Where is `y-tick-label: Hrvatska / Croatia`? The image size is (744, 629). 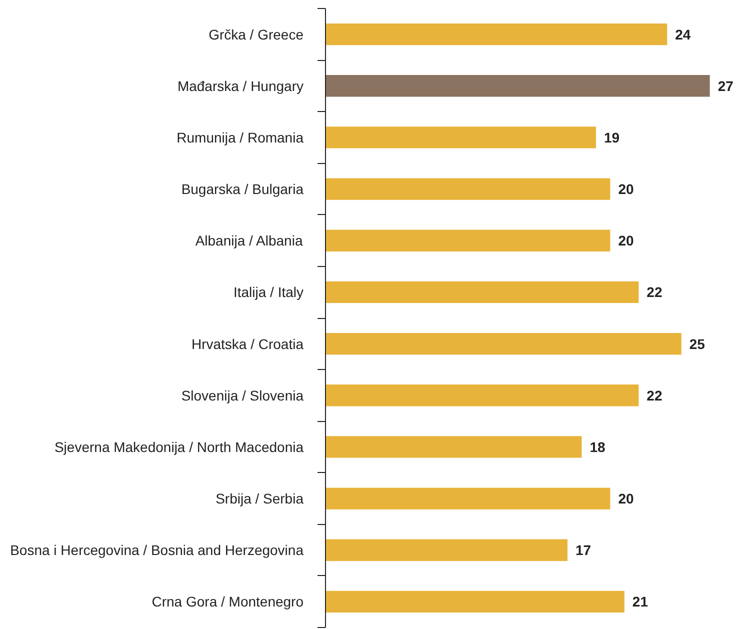 y-tick-label: Hrvatska / Croatia is located at coordinates (247, 344).